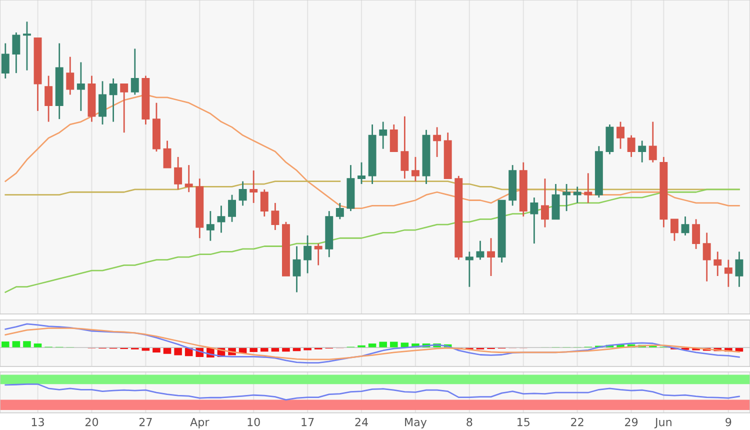 This screenshot has width=750, height=430. What do you see at coordinates (308, 422) in the screenshot?
I see `x-tick-label: 17` at bounding box center [308, 422].